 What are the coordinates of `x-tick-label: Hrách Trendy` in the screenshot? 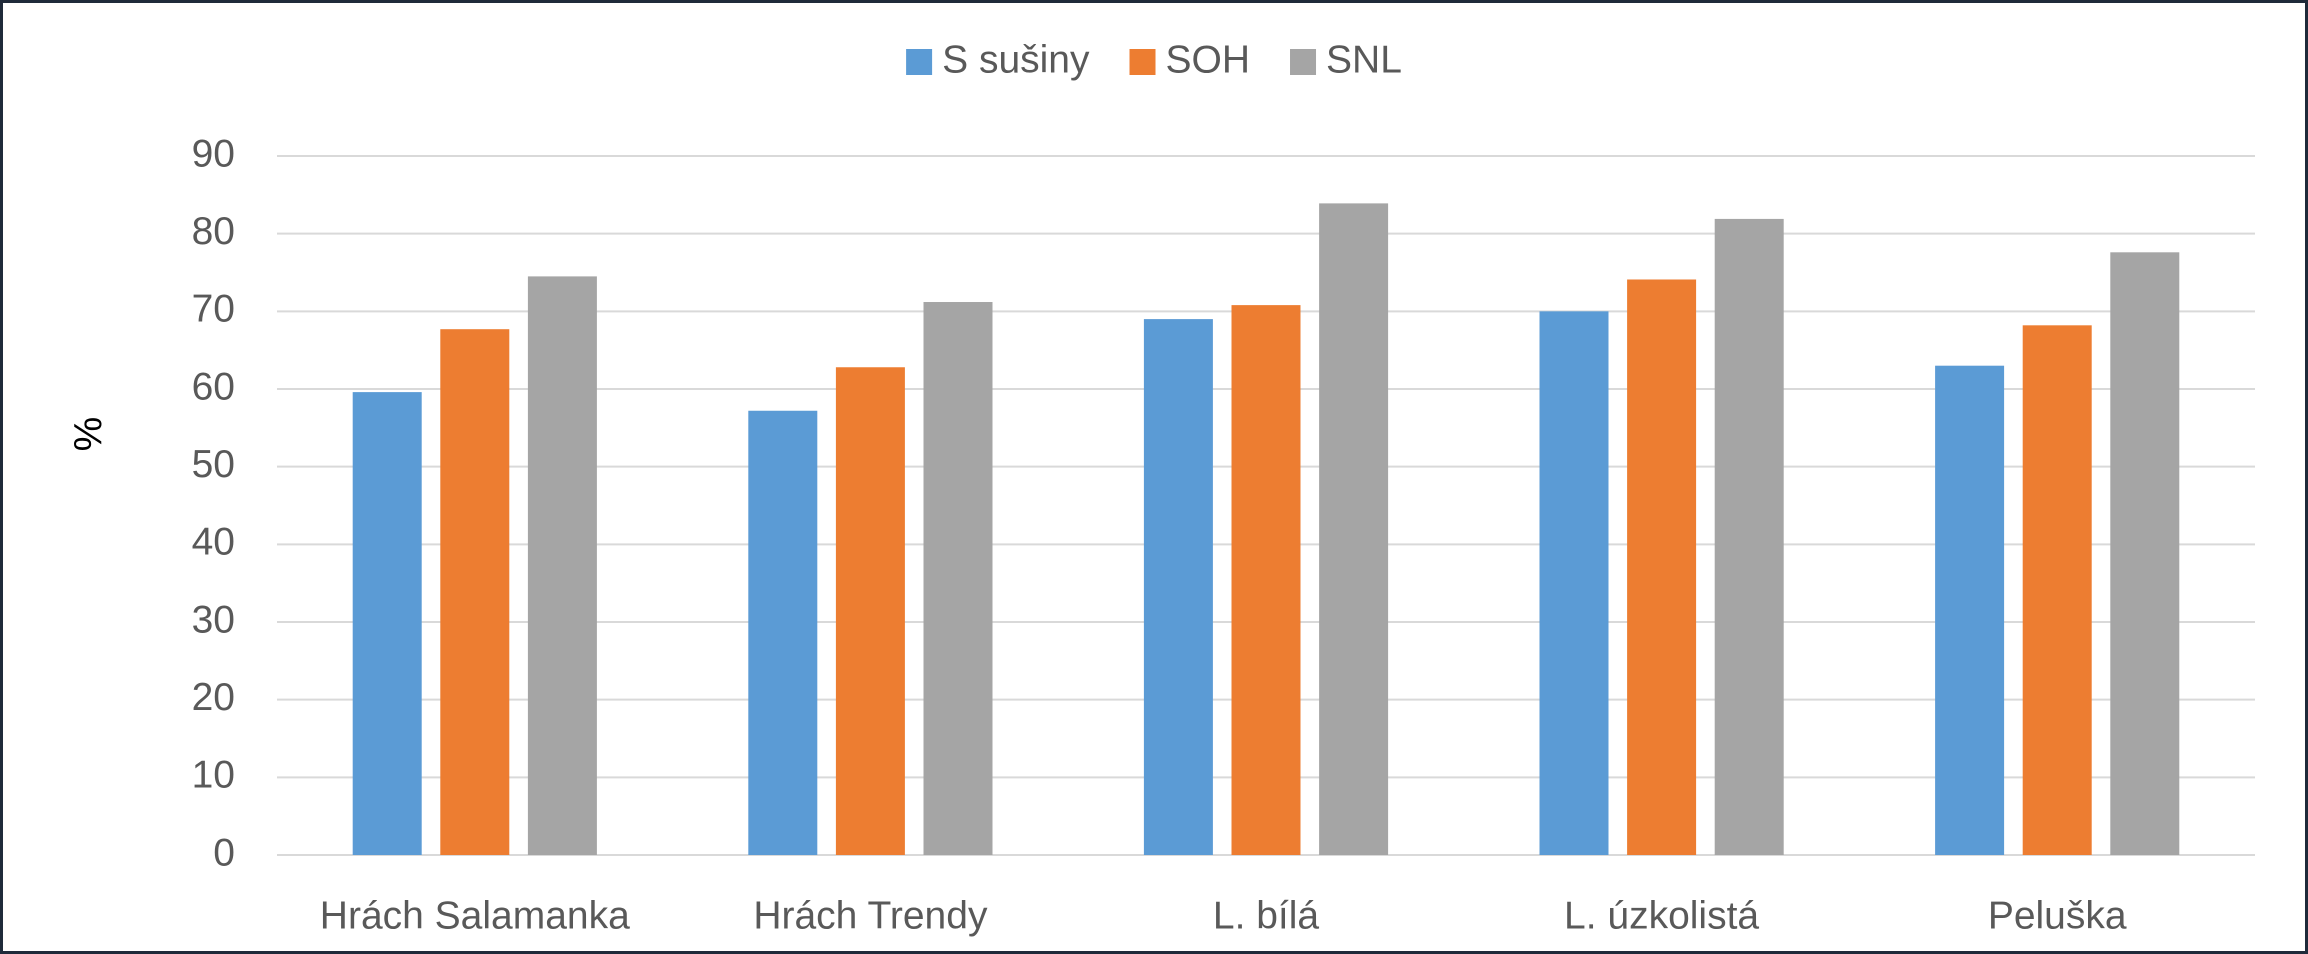 It's located at (870, 915).